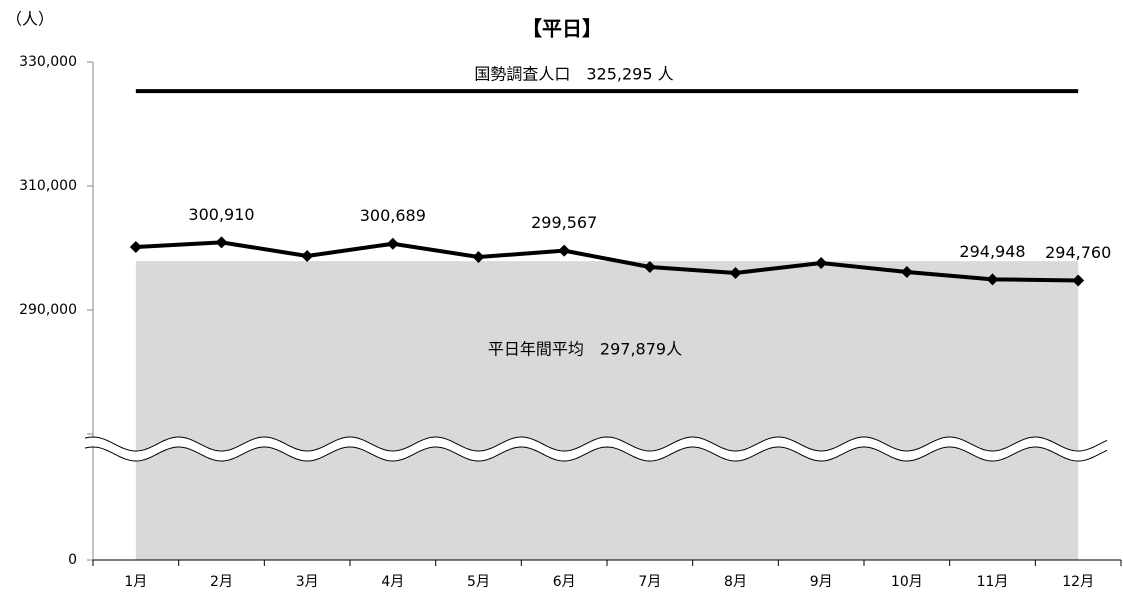 The width and height of the screenshot is (1123, 599). What do you see at coordinates (48, 310) in the screenshot?
I see `y-tick-label: 290,000` at bounding box center [48, 310].